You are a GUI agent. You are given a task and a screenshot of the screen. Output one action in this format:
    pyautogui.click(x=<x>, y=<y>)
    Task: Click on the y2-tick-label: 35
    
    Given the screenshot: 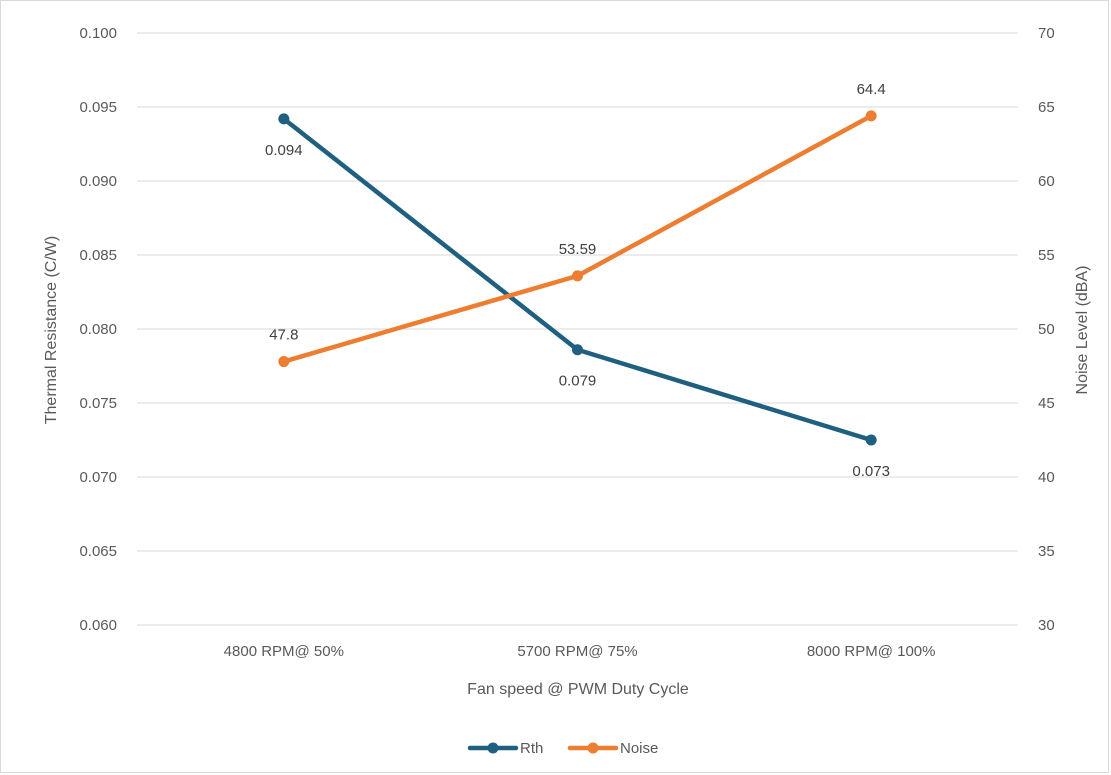 What is the action you would take?
    pyautogui.click(x=1046, y=551)
    